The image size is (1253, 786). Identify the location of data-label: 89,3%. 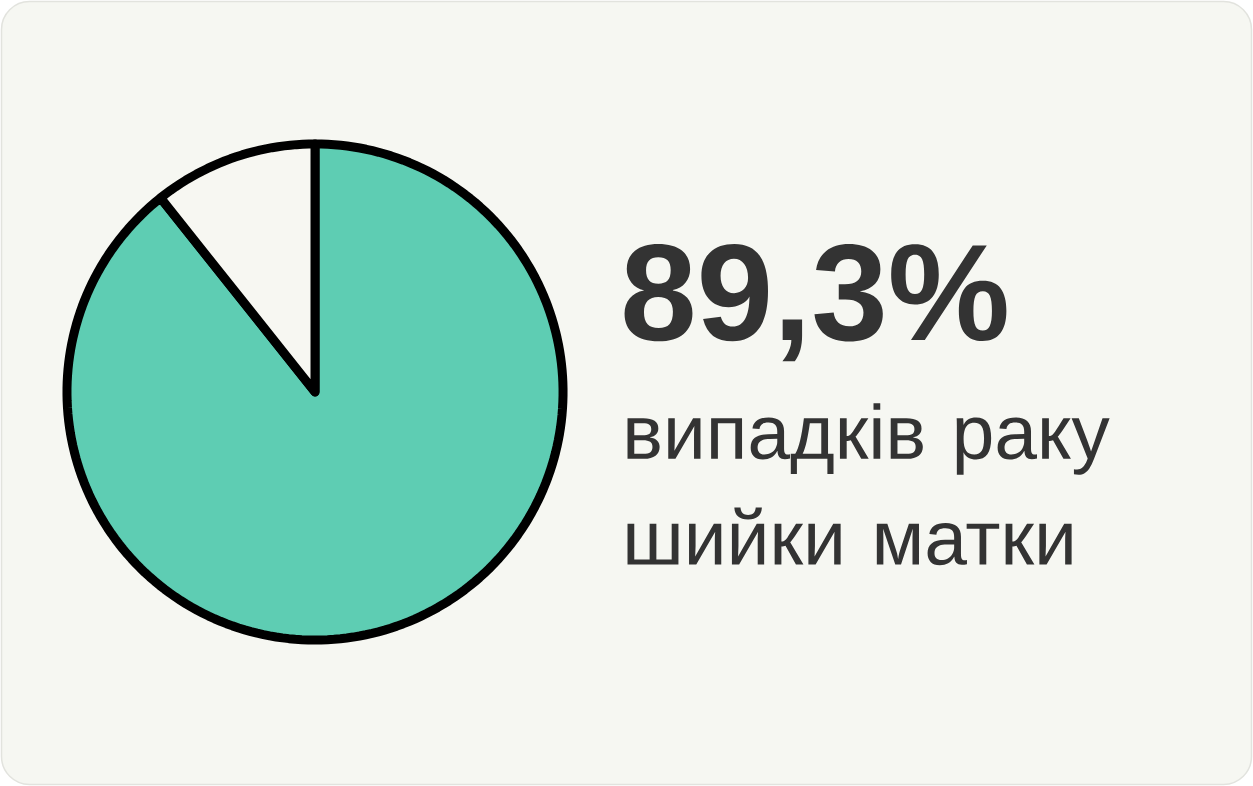
(815, 302).